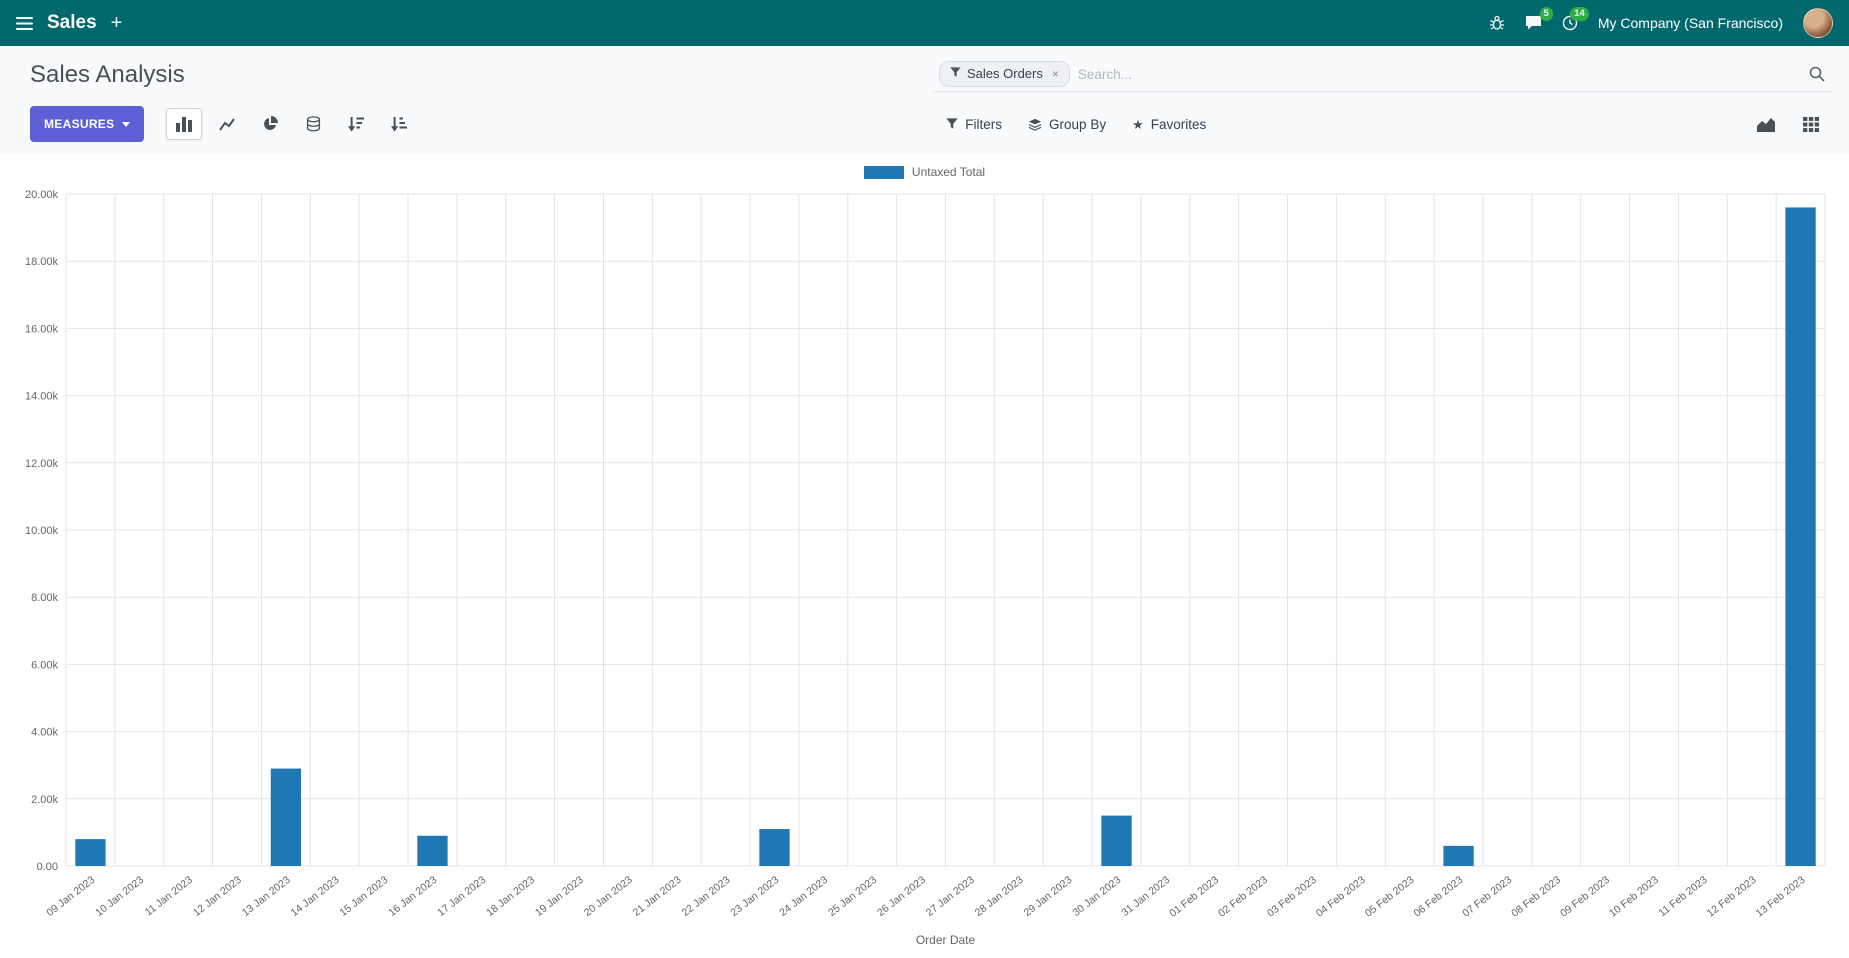 The width and height of the screenshot is (1849, 958). I want to click on pie-chart-button, so click(270, 124).